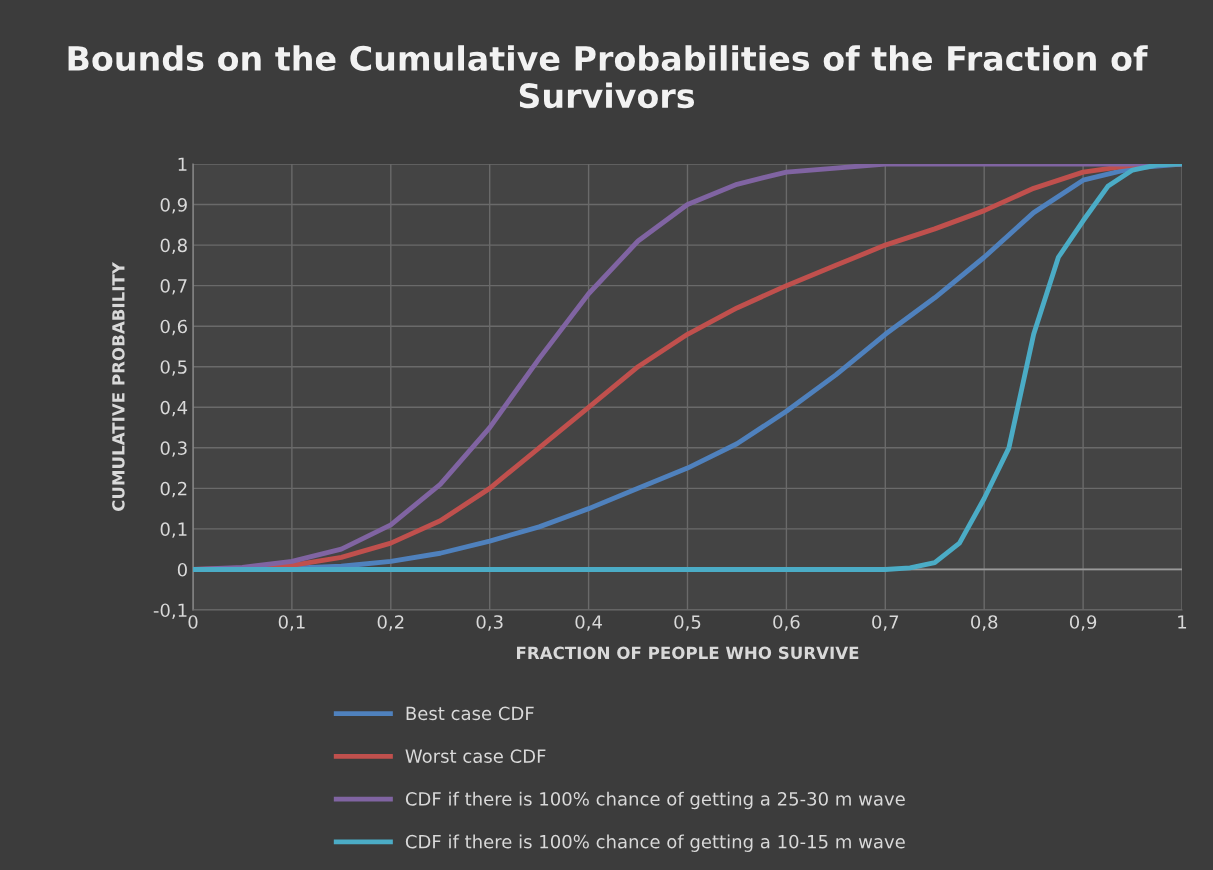 The width and height of the screenshot is (1213, 870). What do you see at coordinates (182, 164) in the screenshot?
I see `y-tick-label: 1` at bounding box center [182, 164].